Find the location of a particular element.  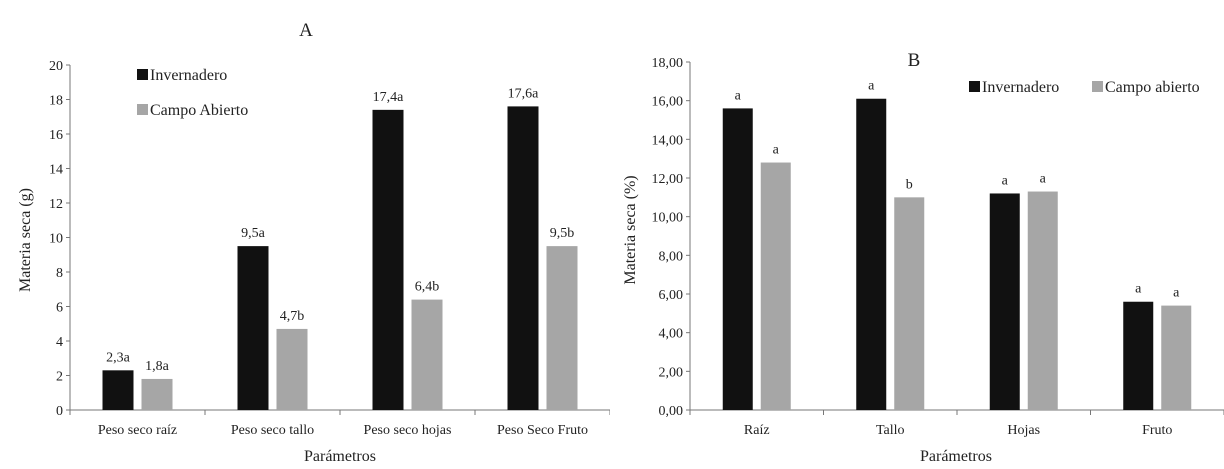

chart-b-legend-label-campo: Campo abierto is located at coordinates (1152, 87).